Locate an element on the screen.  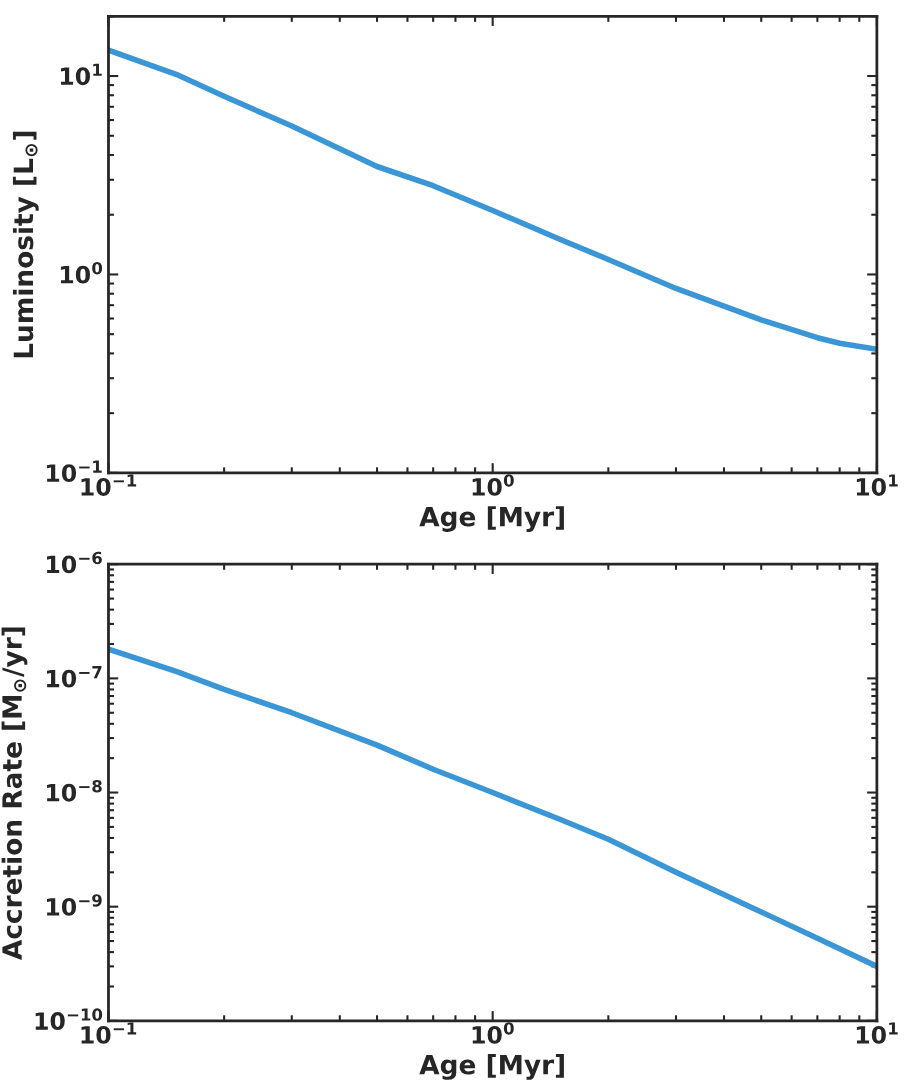
y-axis-title: Luminosity [L$_{⊙}$] is located at coordinates (25, 244).